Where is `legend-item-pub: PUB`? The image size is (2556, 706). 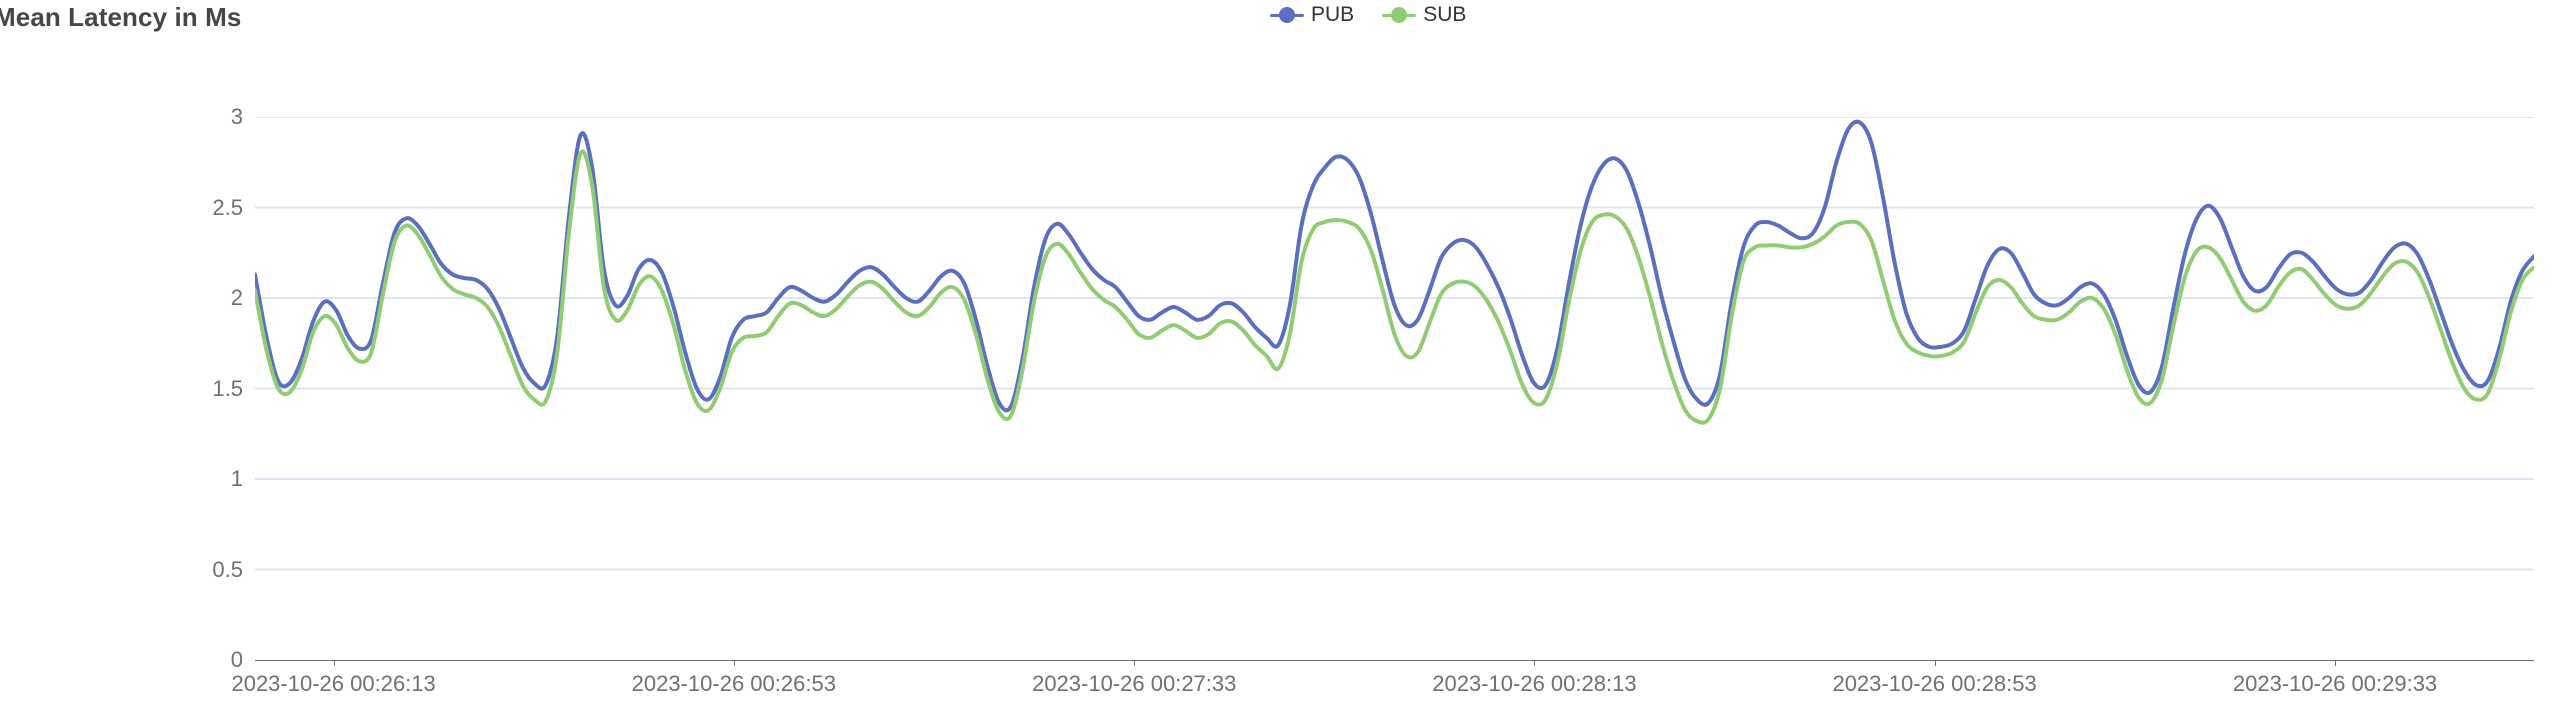
legend-item-pub: PUB is located at coordinates (1312, 15).